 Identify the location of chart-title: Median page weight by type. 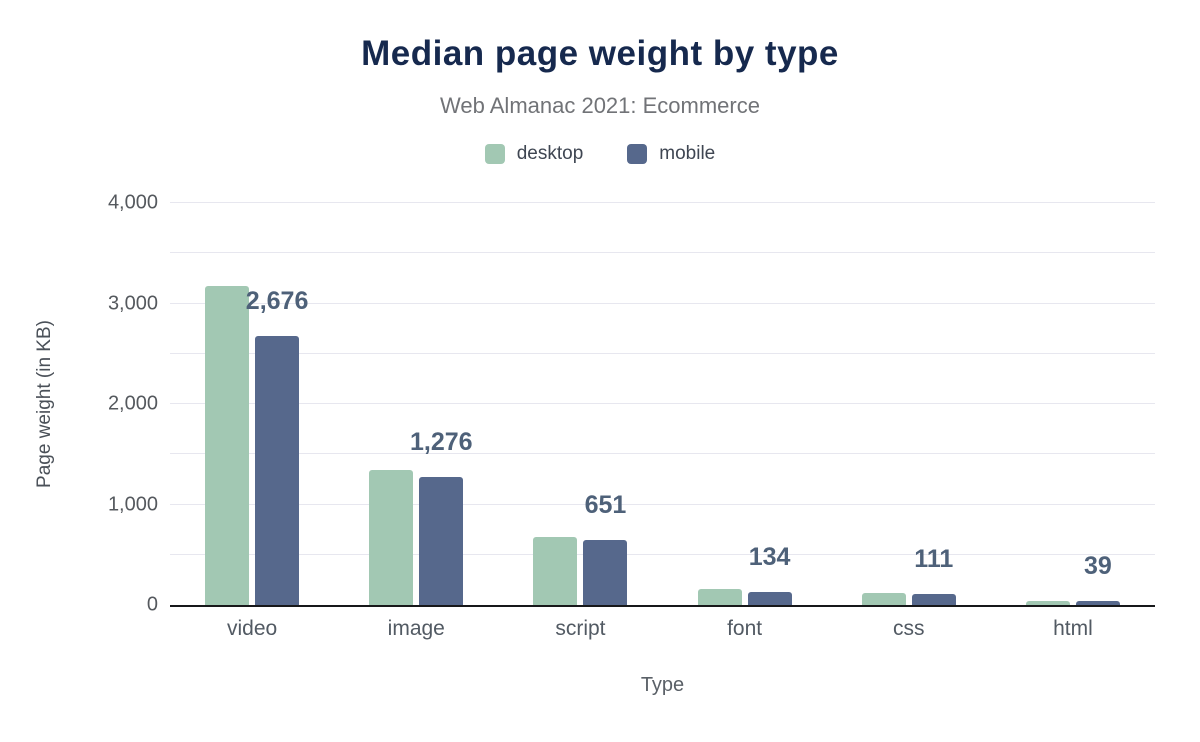
(600, 53).